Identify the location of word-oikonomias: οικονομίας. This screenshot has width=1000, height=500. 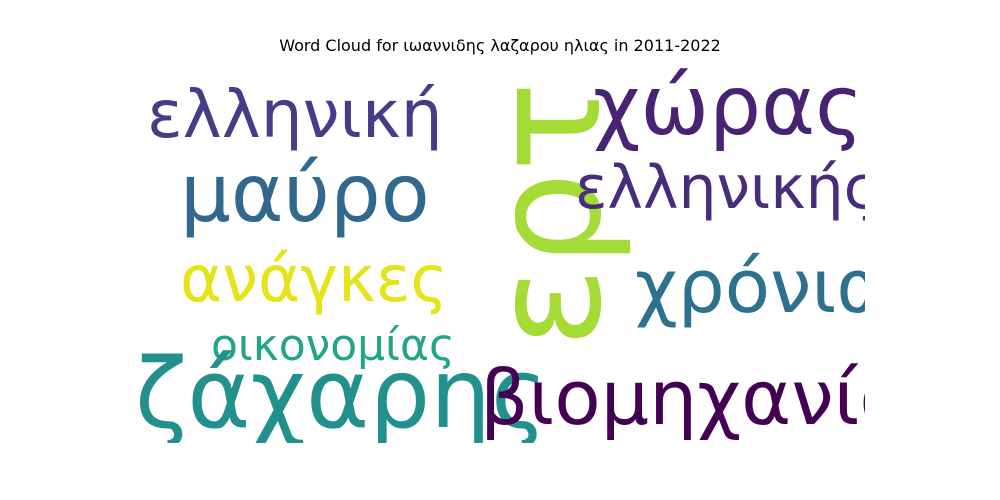
(333, 345).